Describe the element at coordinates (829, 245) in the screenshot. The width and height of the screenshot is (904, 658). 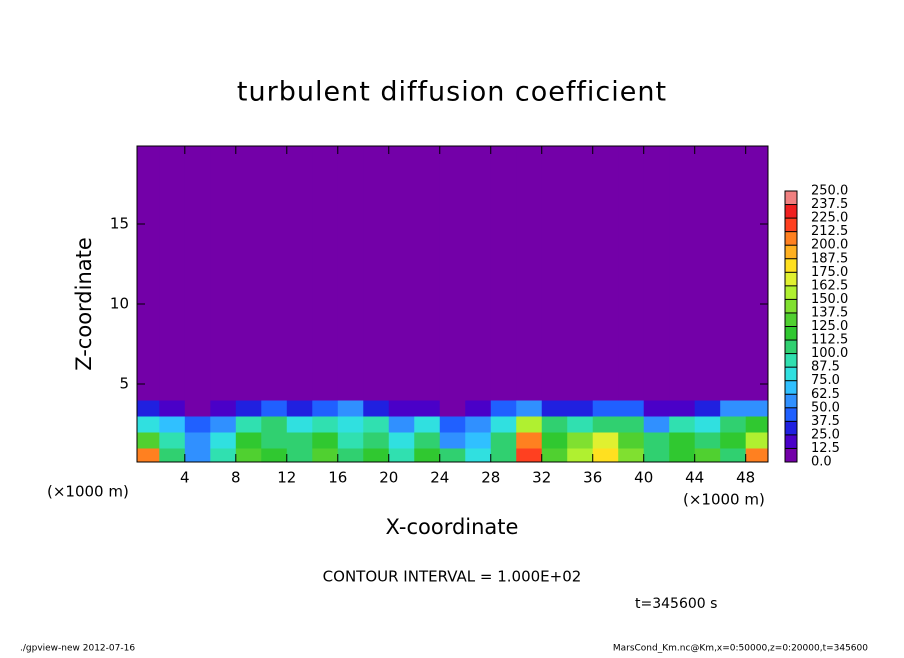
I see `colorbar-label: 200.0` at that location.